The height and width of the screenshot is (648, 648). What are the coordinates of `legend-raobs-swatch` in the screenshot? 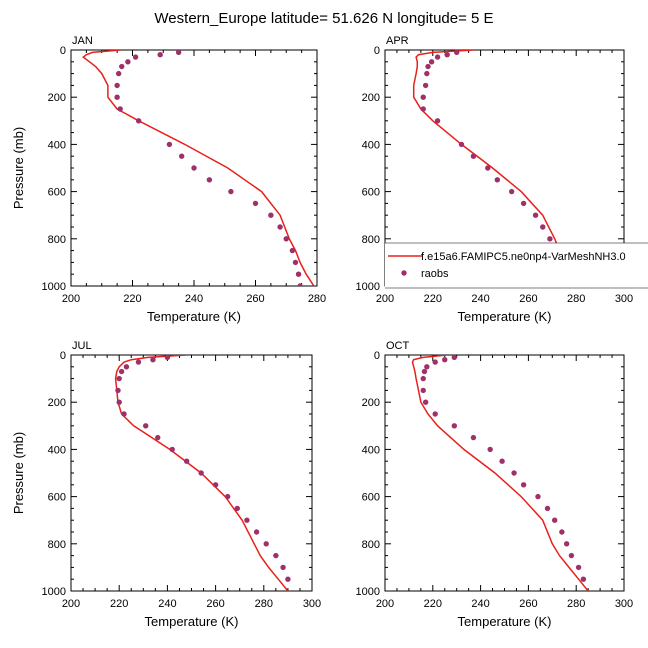 It's located at (404, 273).